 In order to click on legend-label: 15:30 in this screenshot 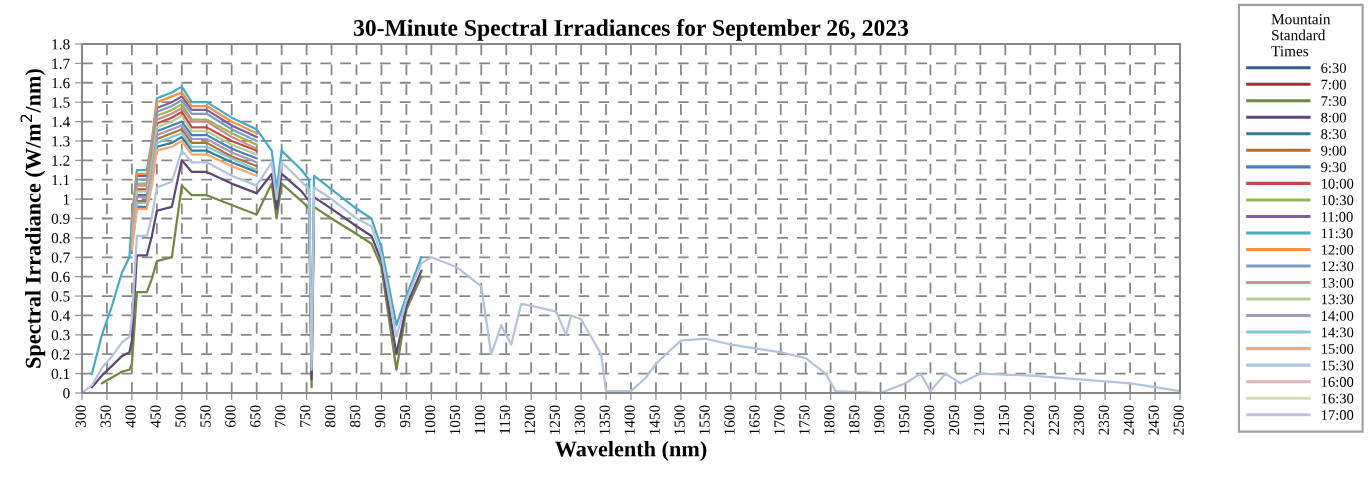, I will do `click(1337, 365)`.